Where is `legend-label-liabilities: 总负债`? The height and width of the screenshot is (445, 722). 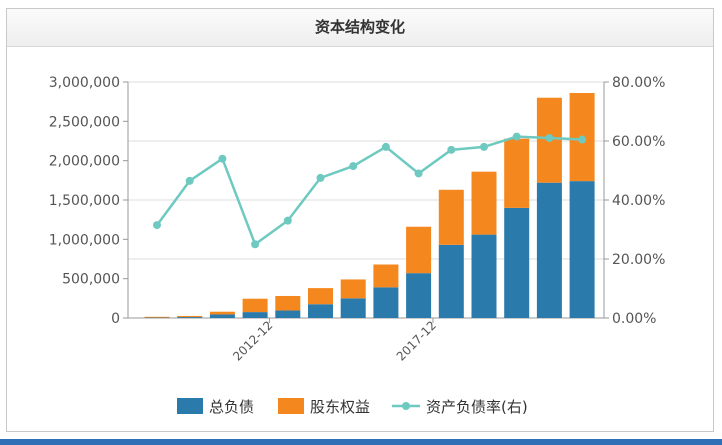
legend-label-liabilities: 总负债 is located at coordinates (231, 407).